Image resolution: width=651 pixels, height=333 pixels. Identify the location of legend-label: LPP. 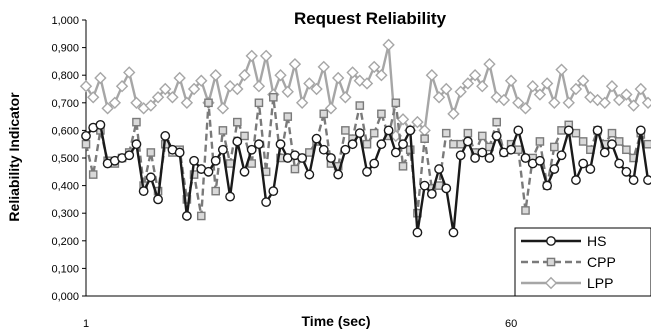
(600, 283).